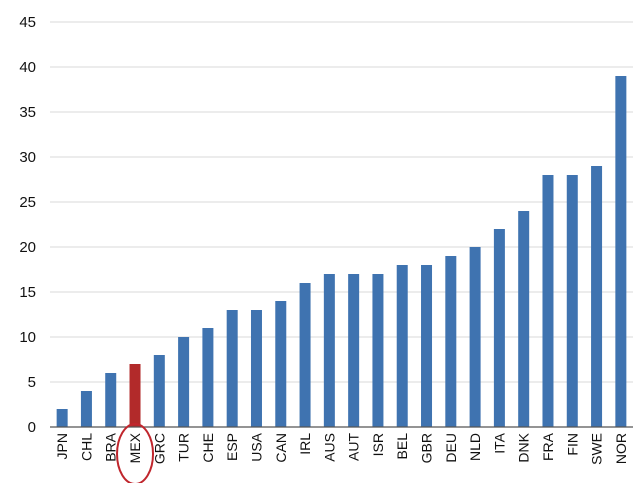 The image size is (641, 483). Describe the element at coordinates (32, 427) in the screenshot. I see `y-tick-label: 0` at that location.